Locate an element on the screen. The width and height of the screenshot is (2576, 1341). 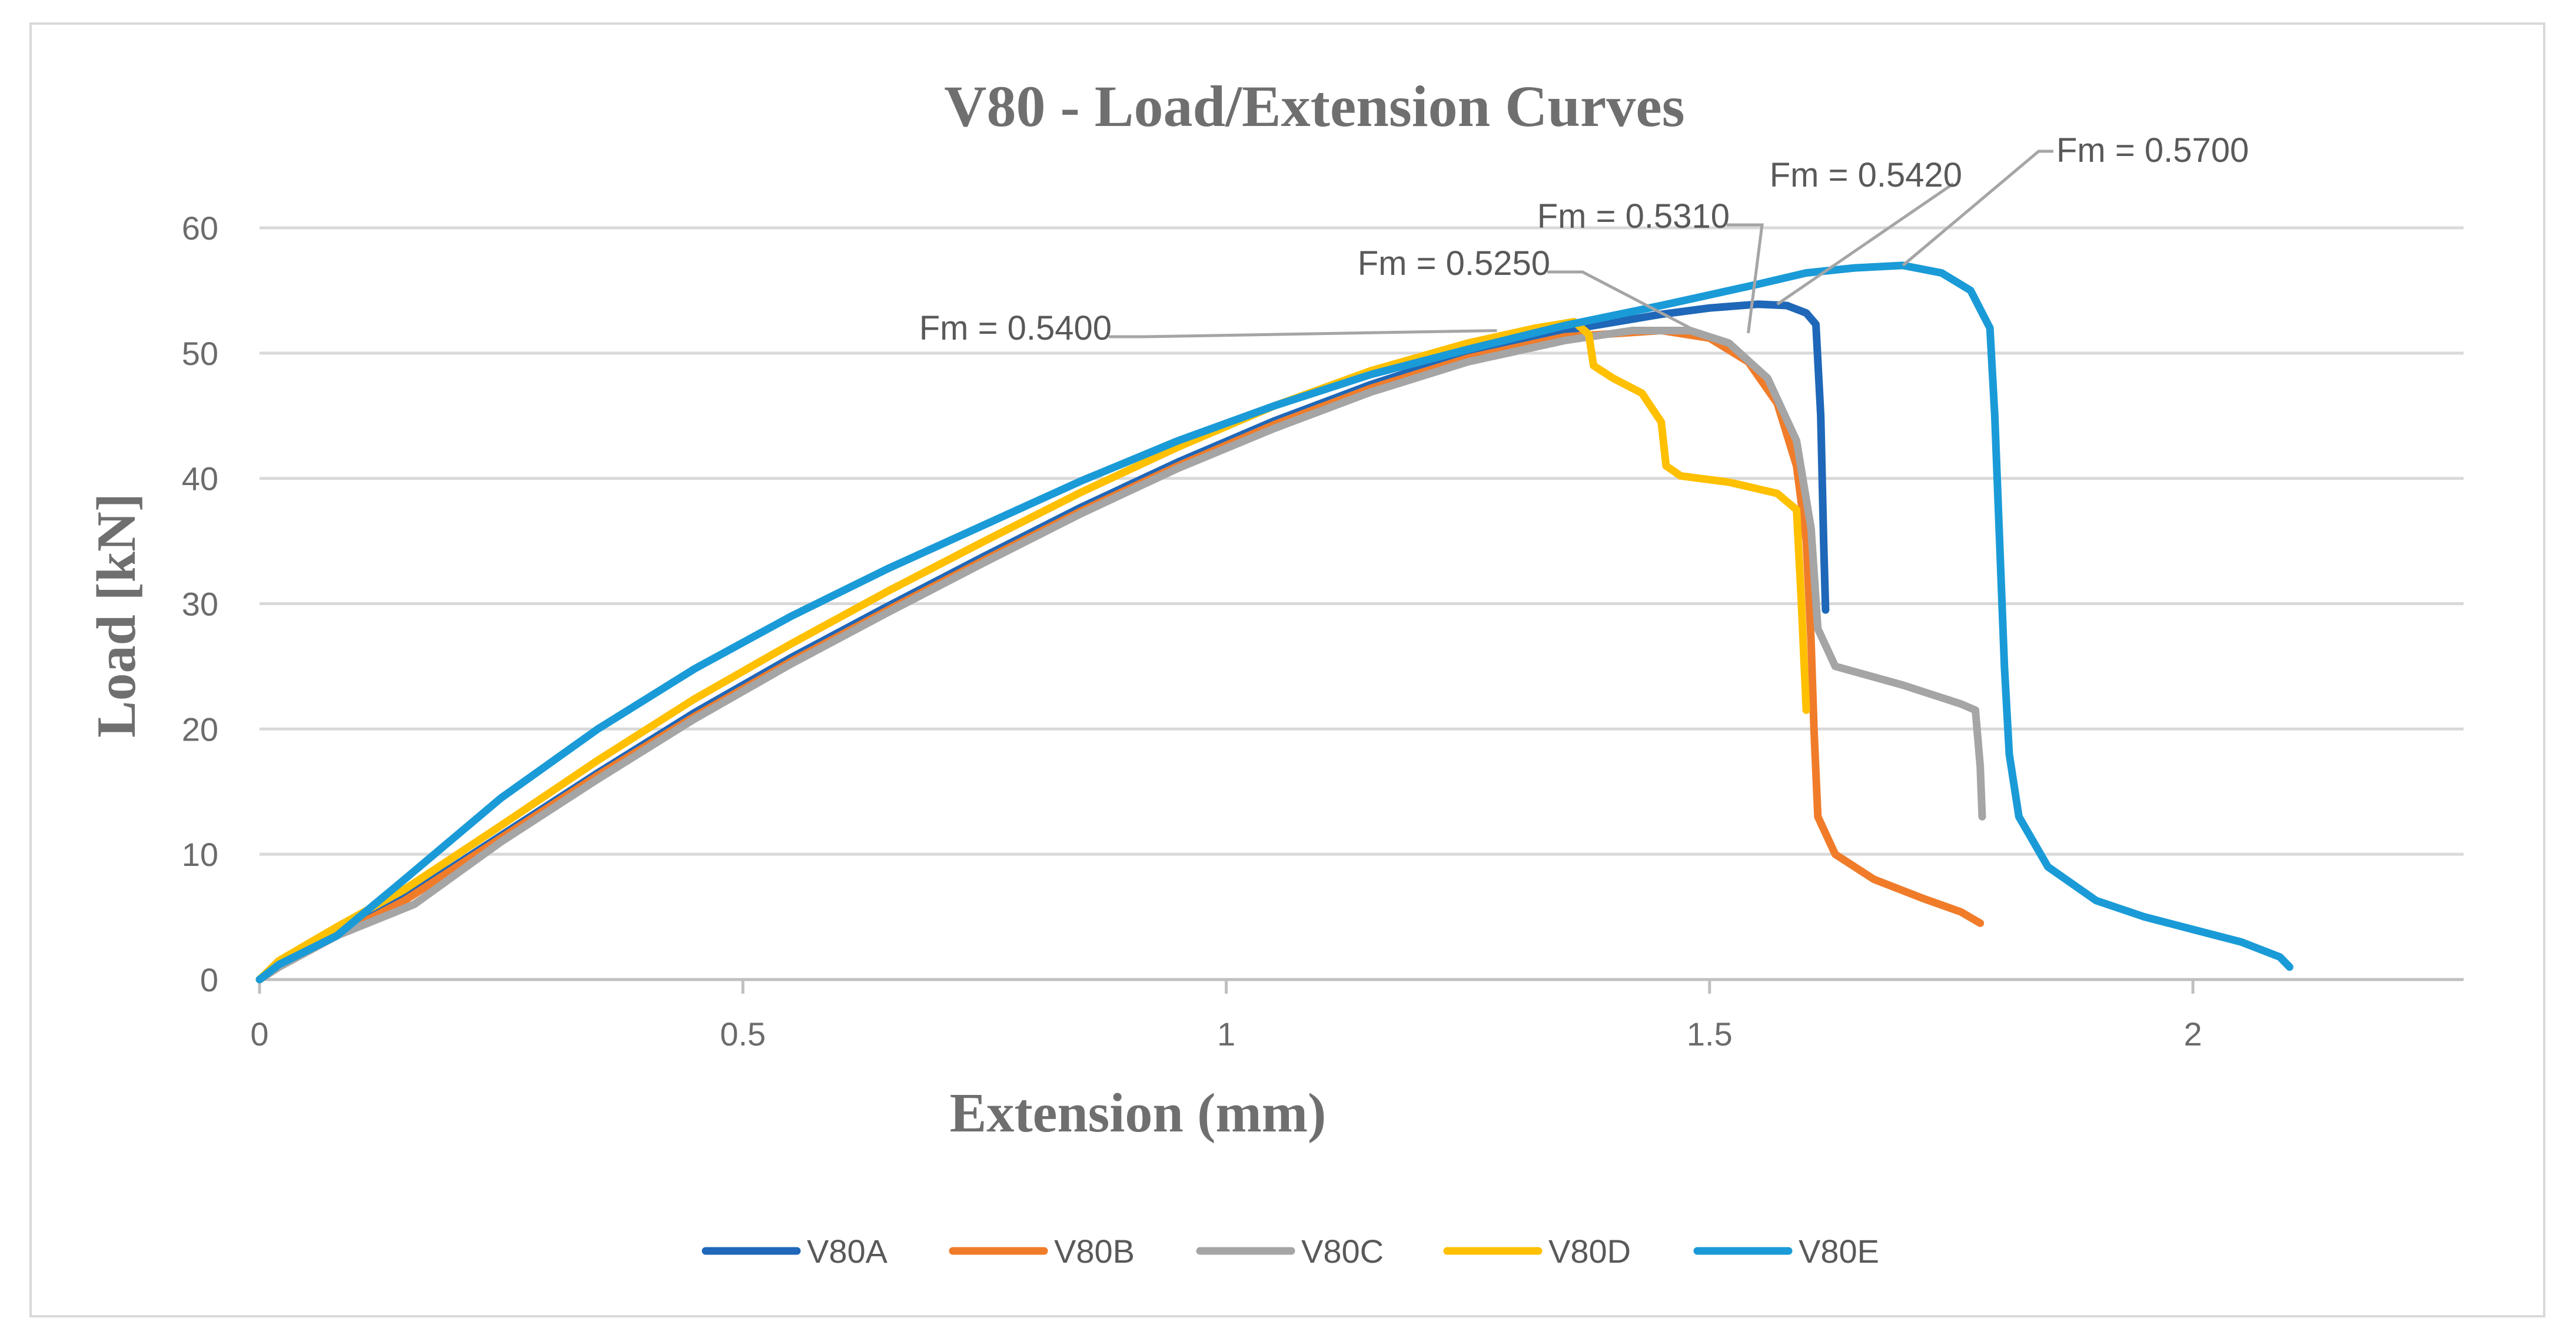
y-tick-labels: 0 10 20 30 40 50 60 is located at coordinates (200, 604).